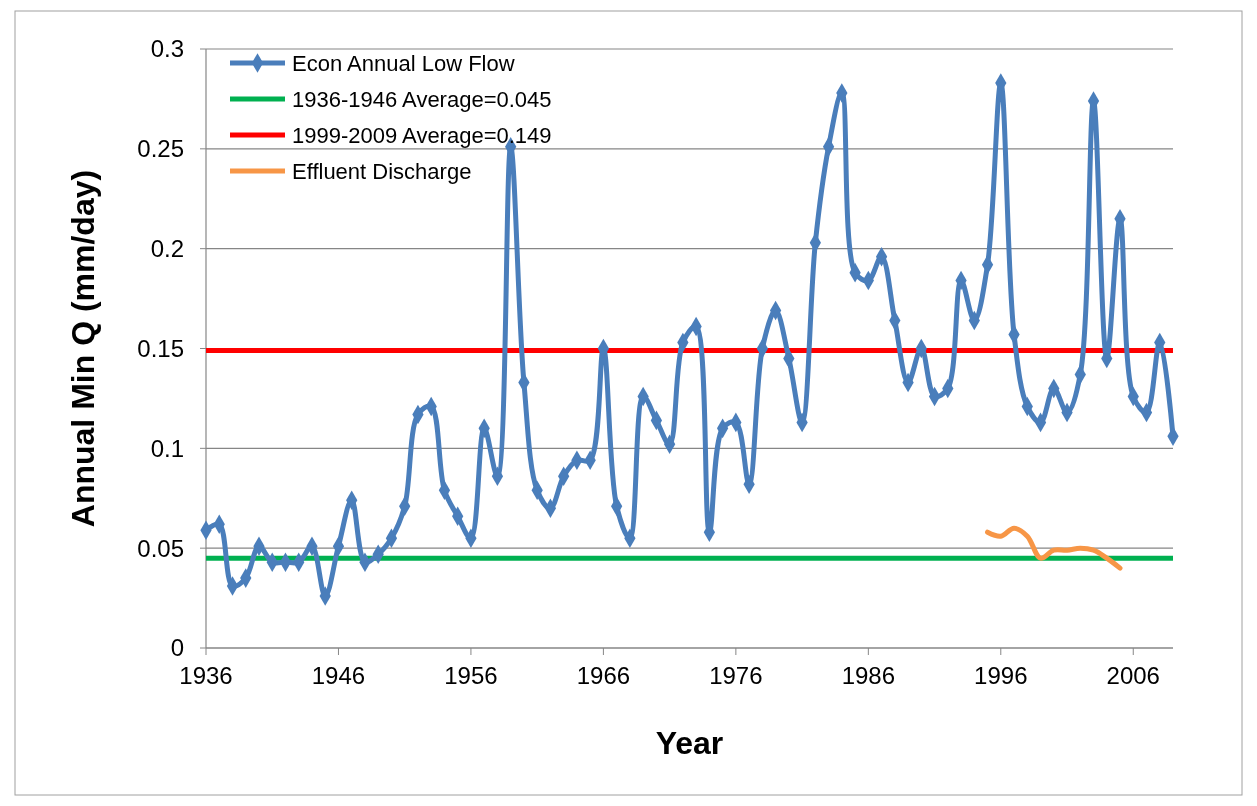 This screenshot has height=806, width=1257. I want to click on x-tick-label: 1986, so click(868, 675).